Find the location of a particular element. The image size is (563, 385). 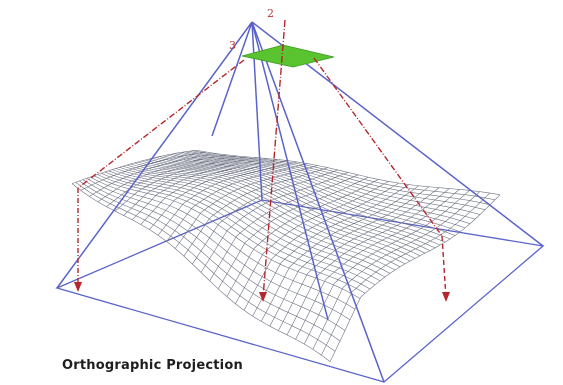

ray-label-3: 3 is located at coordinates (232, 45).